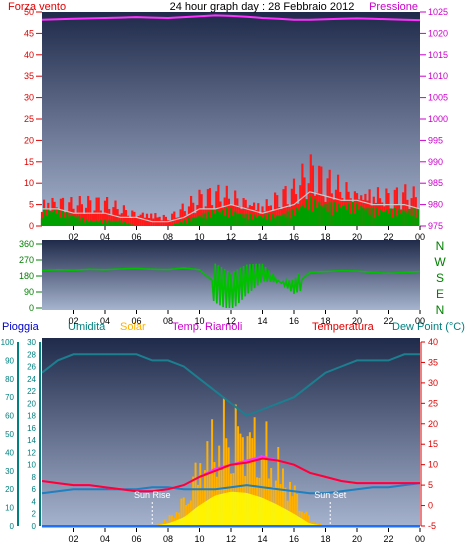 This screenshot has height=560, width=470. Describe the element at coordinates (26, 276) in the screenshot. I see `direction-axis-tick-label: 180` at that location.